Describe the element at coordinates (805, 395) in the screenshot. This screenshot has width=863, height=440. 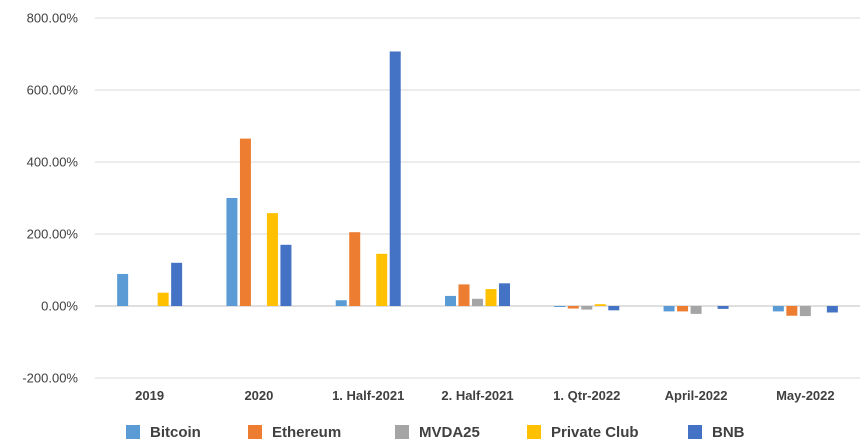
I see `x-tick-label: May-2022` at that location.